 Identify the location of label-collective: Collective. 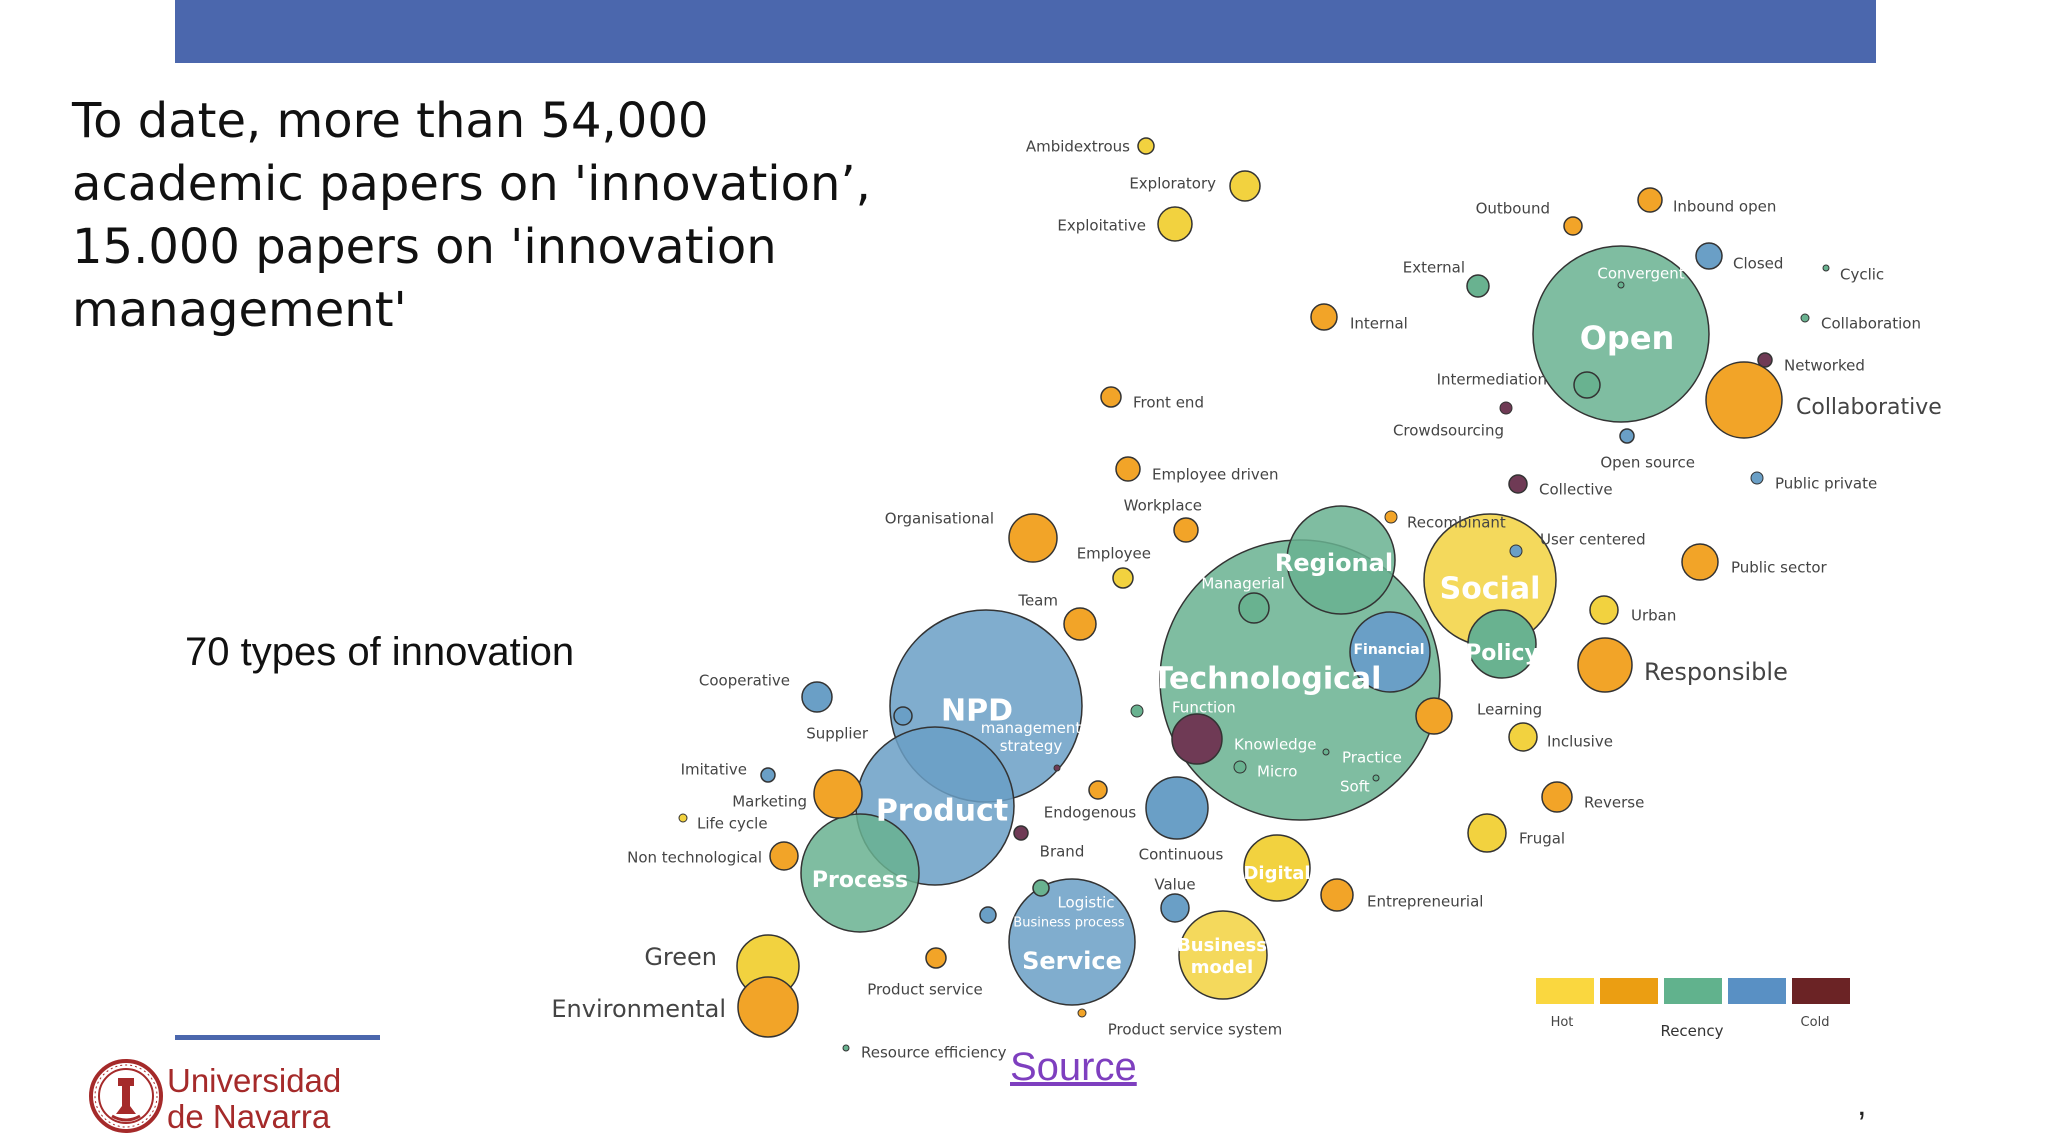
(1576, 490).